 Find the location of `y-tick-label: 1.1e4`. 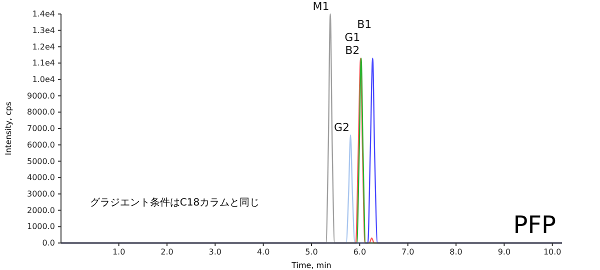

y-tick-label: 1.1e4 is located at coordinates (43, 63).